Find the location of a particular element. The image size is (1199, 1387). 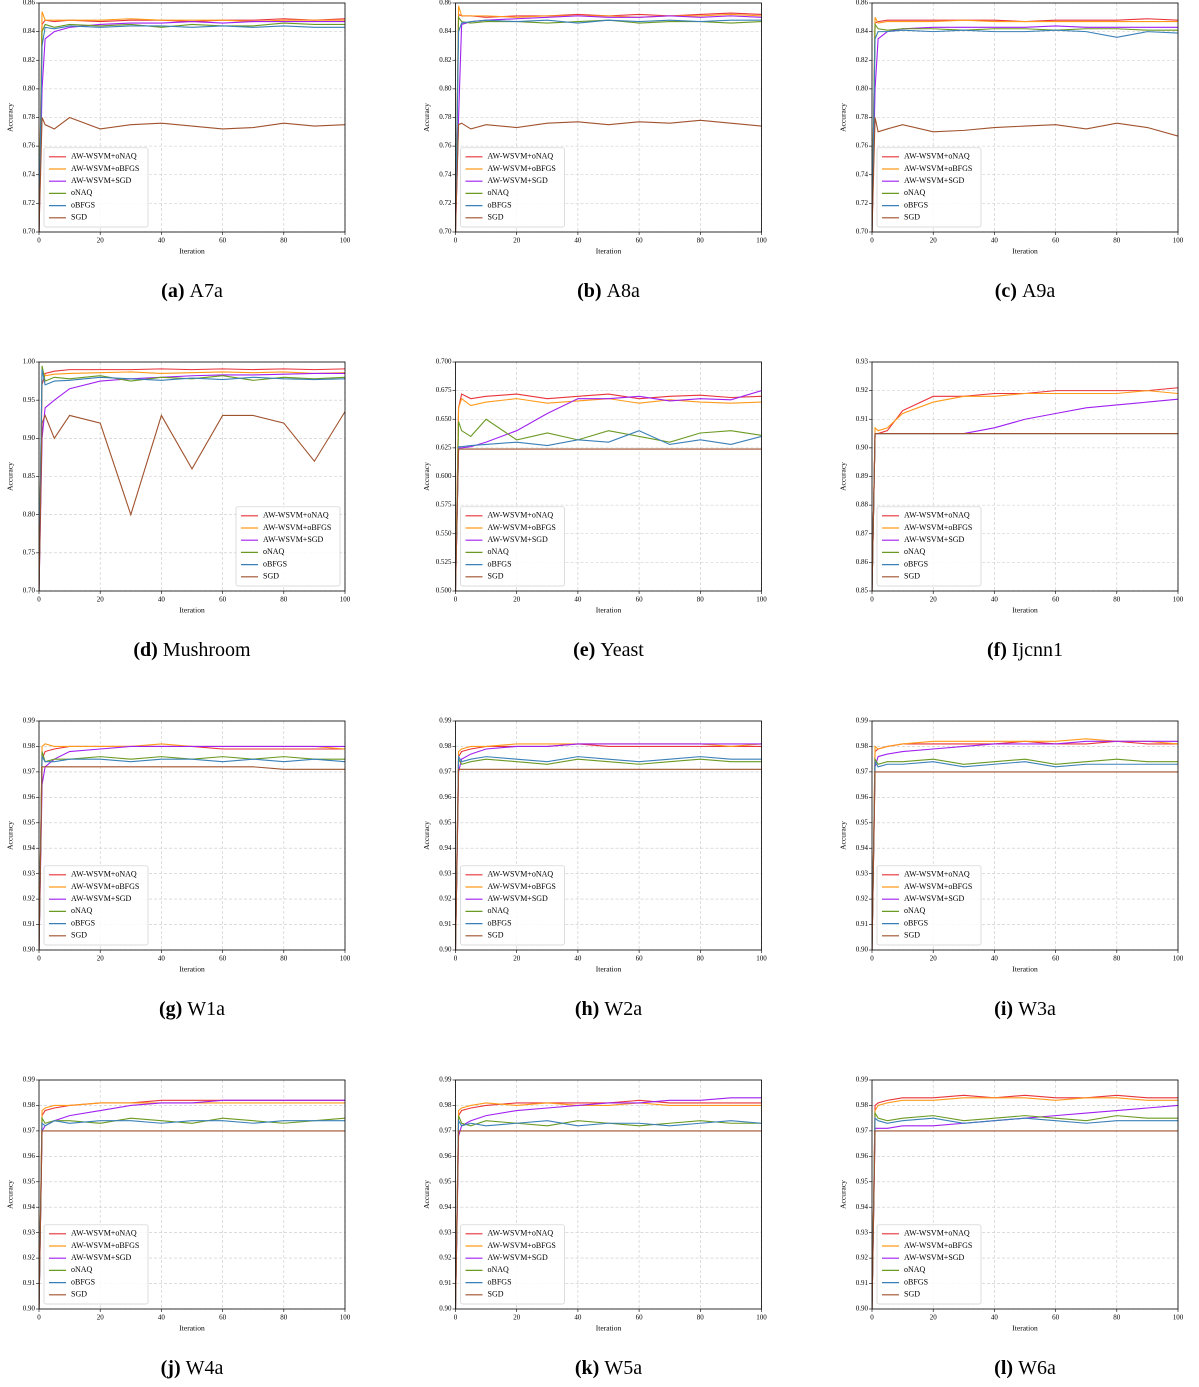

plot-frame is located at coordinates (192, 1194).